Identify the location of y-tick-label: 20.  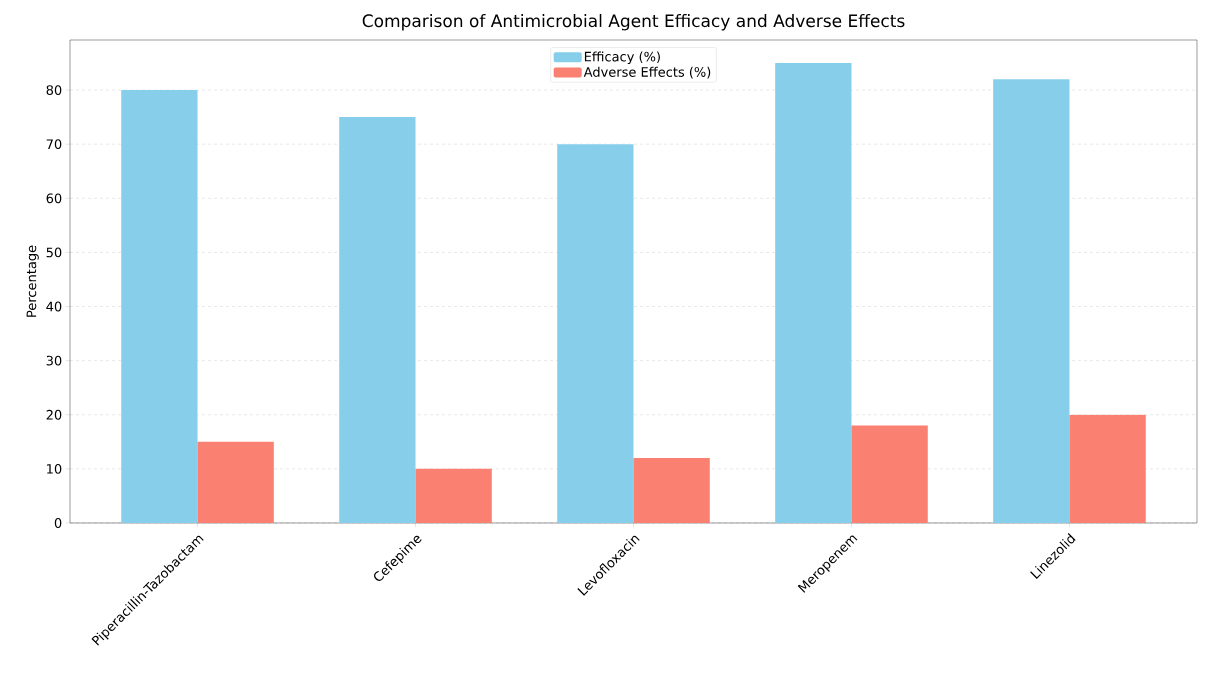
(54, 414).